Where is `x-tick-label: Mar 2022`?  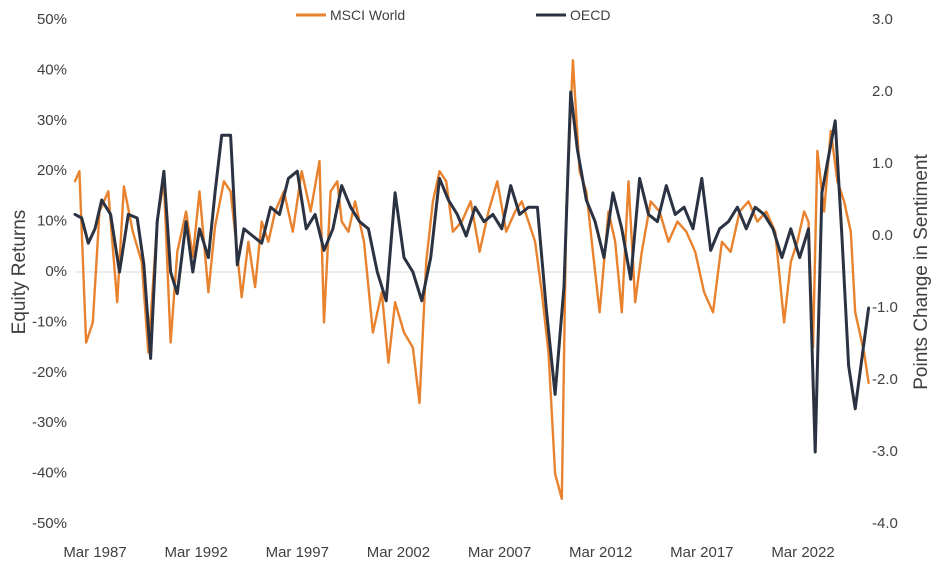
x-tick-label: Mar 2022 is located at coordinates (802, 552).